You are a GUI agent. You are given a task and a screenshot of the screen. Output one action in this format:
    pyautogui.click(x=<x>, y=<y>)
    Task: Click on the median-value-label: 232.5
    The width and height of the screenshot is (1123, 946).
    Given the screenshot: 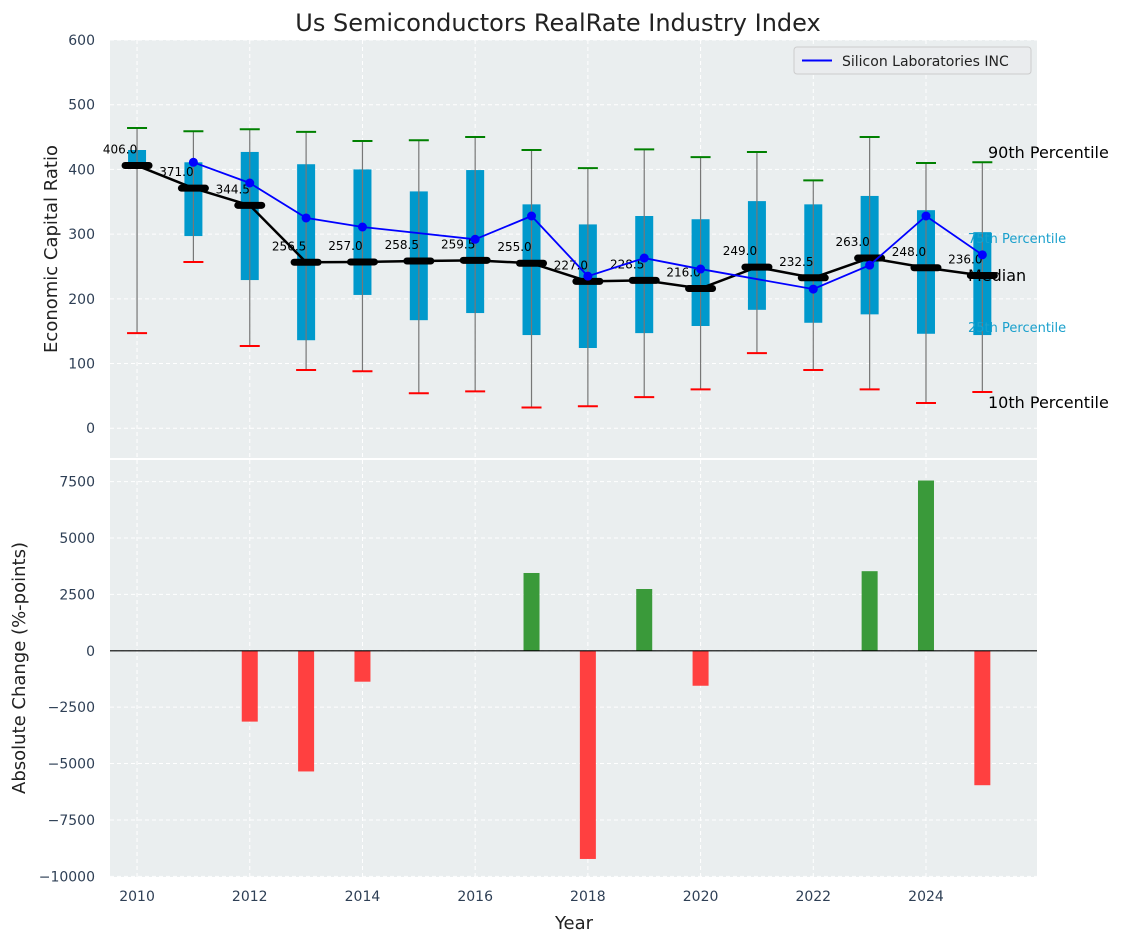 What is the action you would take?
    pyautogui.click(x=796, y=262)
    